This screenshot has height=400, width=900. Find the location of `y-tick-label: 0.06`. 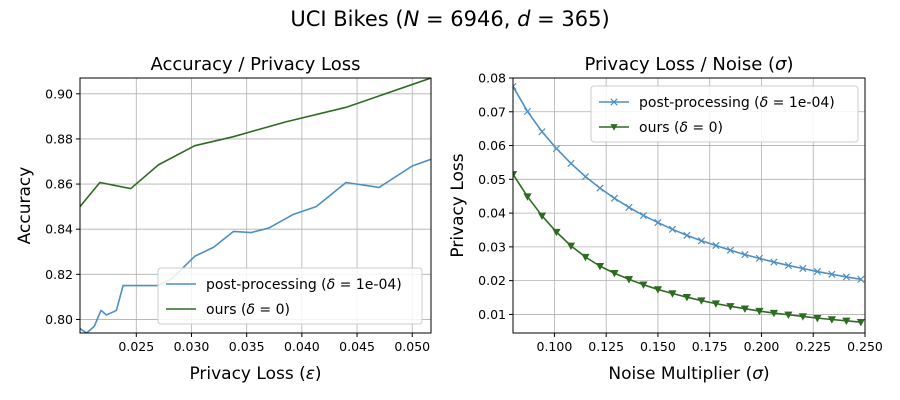

y-tick-label: 0.06 is located at coordinates (492, 145).